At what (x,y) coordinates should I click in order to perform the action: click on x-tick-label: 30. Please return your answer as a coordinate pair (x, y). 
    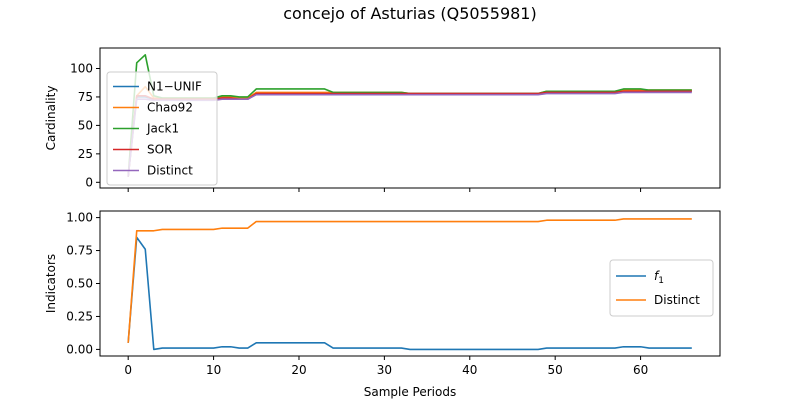
    Looking at the image, I should click on (384, 370).